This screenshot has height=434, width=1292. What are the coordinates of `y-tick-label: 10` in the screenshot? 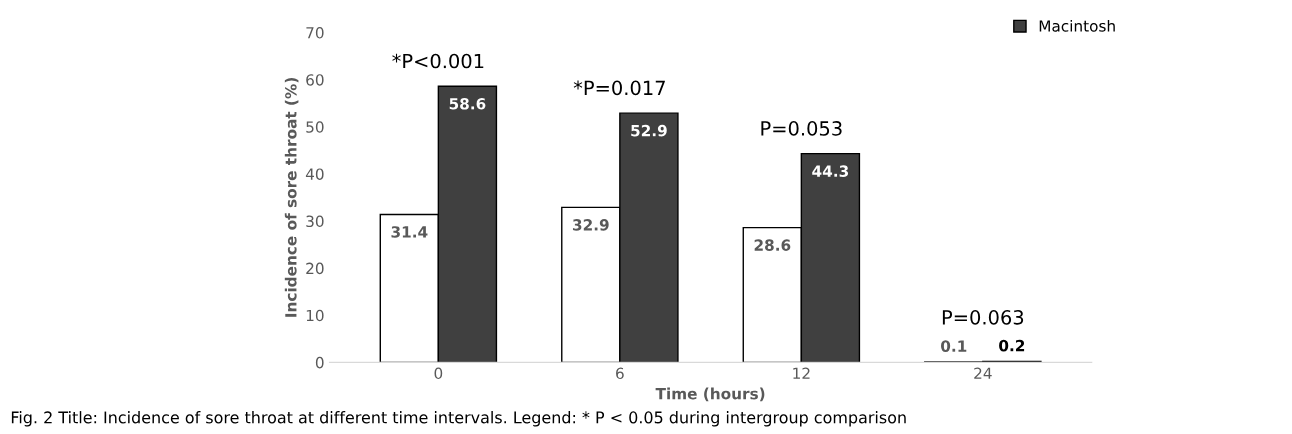 It's located at (315, 315).